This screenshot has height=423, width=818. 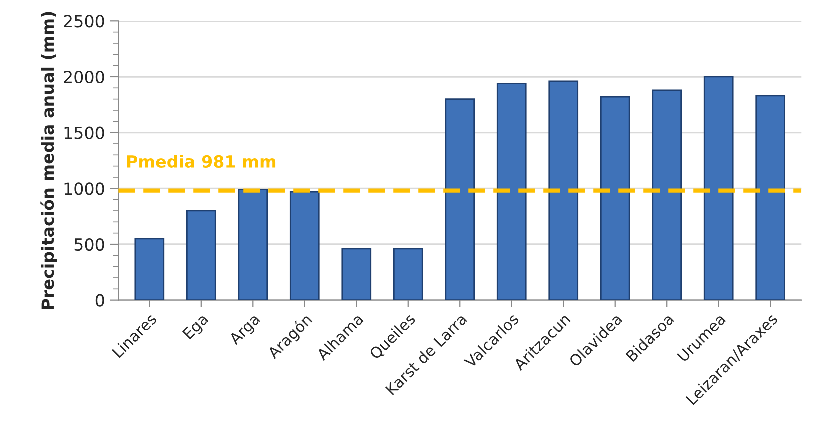 I want to click on y-tick-label: 0, so click(x=100, y=300).